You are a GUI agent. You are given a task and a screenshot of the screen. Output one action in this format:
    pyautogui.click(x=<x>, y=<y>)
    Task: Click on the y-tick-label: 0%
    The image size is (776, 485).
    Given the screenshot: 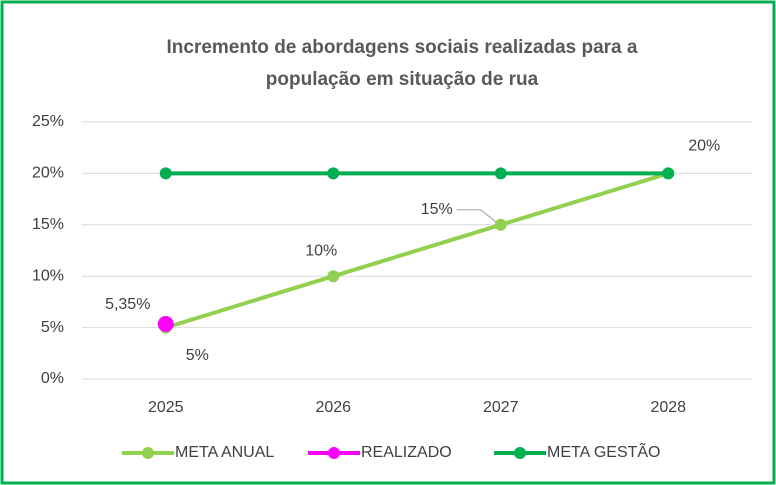 What is the action you would take?
    pyautogui.click(x=52, y=378)
    